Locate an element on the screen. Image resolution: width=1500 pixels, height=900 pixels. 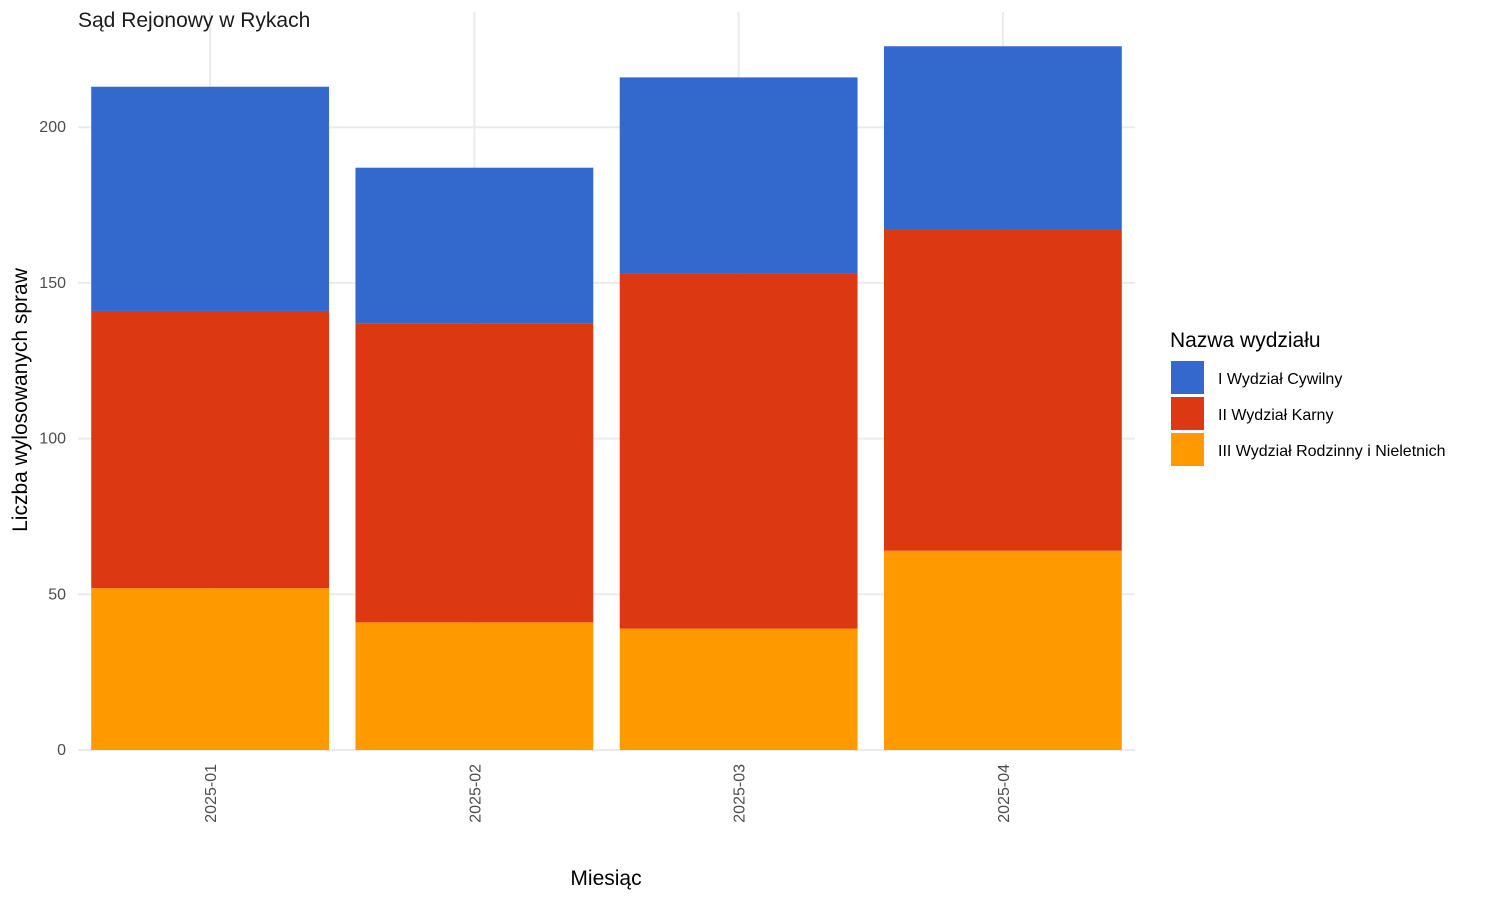
x-axis-ticks: 2025-01 2025-02 2025-03 2025-04 is located at coordinates (608, 793).